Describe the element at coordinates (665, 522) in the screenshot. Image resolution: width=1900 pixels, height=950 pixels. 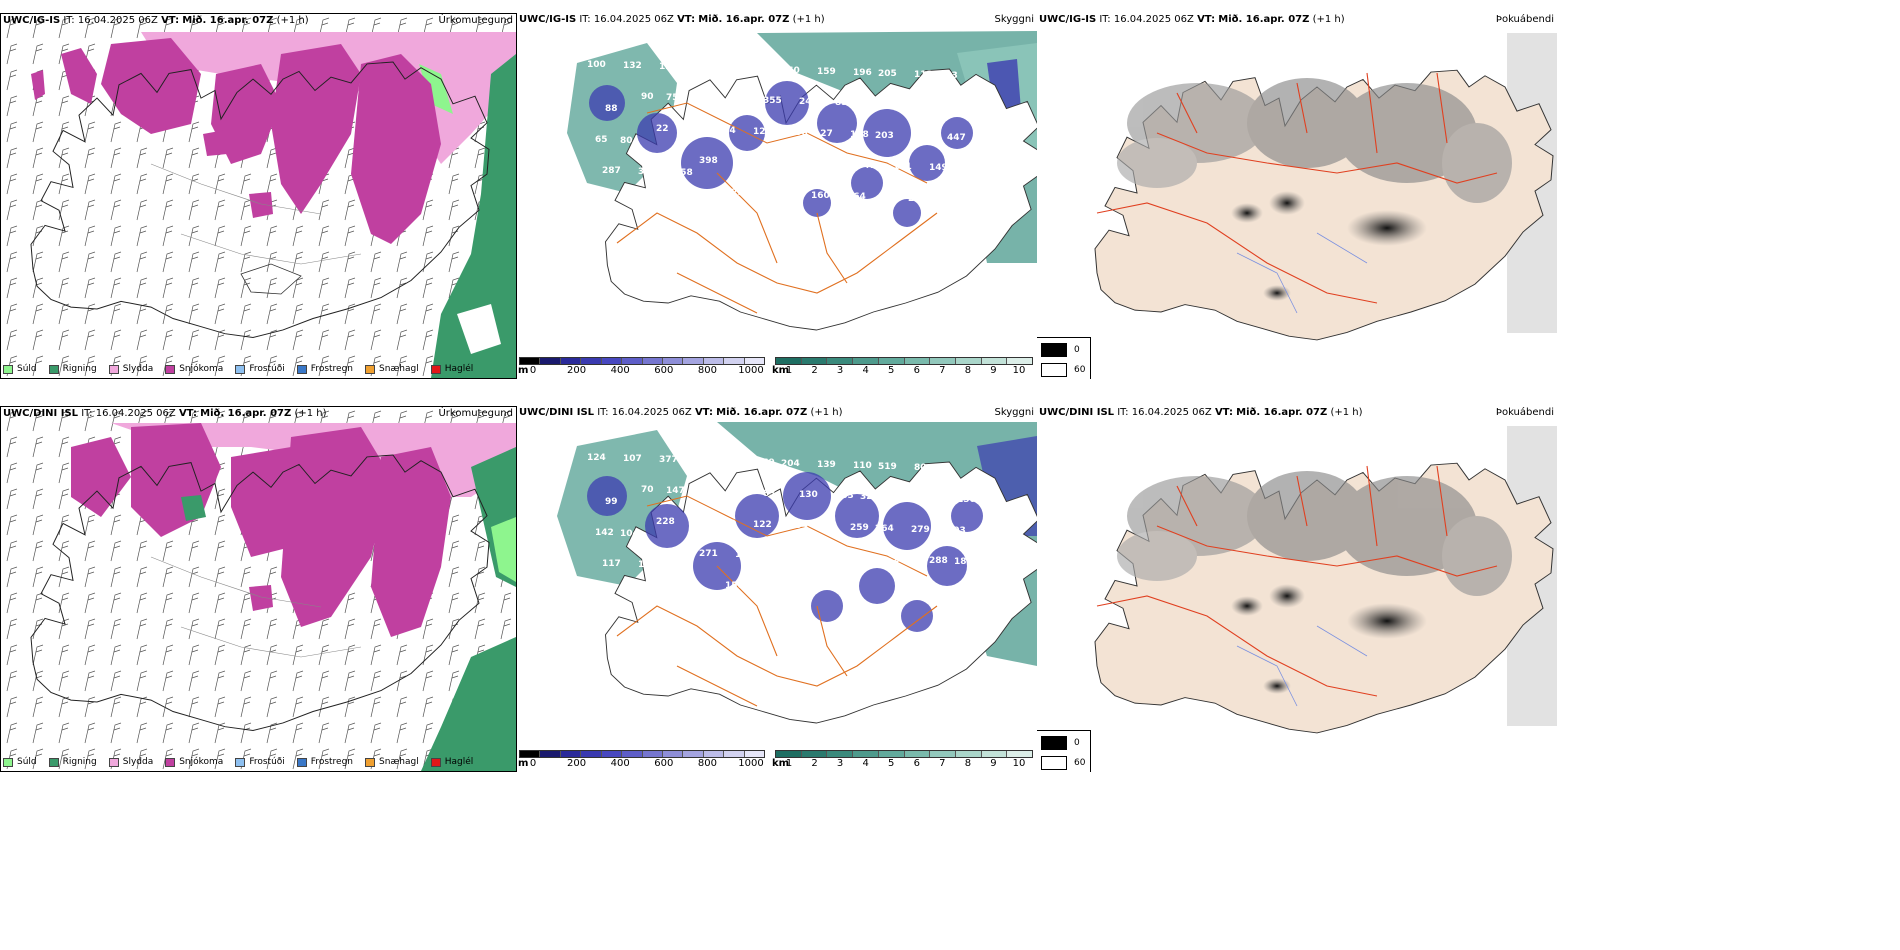
I see `cloud-base-value: 228` at that location.